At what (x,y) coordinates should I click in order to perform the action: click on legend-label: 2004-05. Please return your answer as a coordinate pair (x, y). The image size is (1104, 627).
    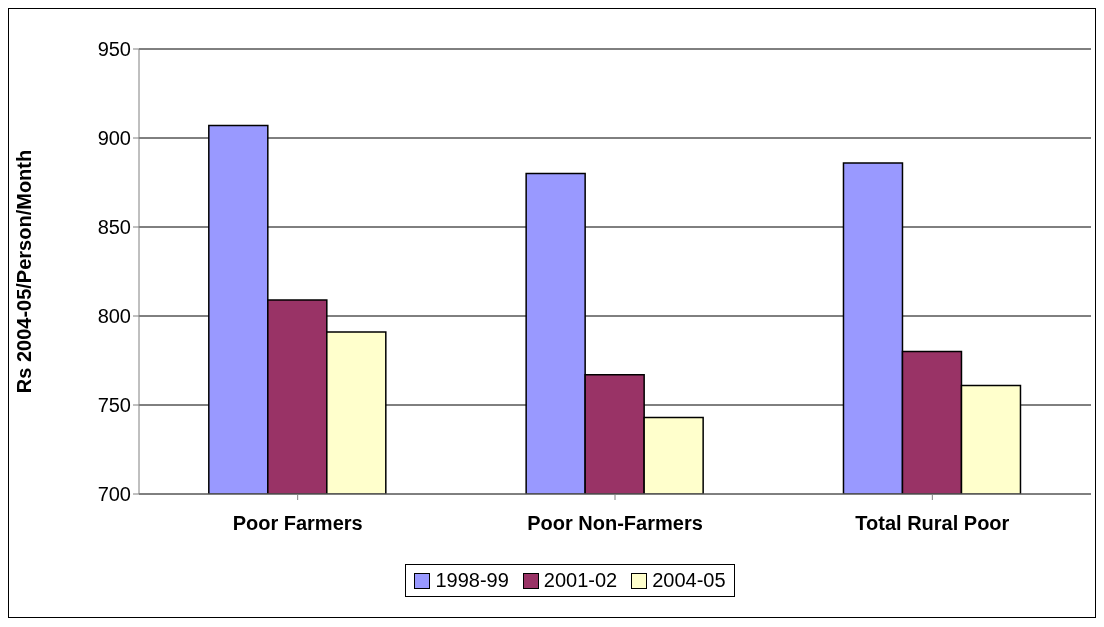
    Looking at the image, I should click on (689, 580).